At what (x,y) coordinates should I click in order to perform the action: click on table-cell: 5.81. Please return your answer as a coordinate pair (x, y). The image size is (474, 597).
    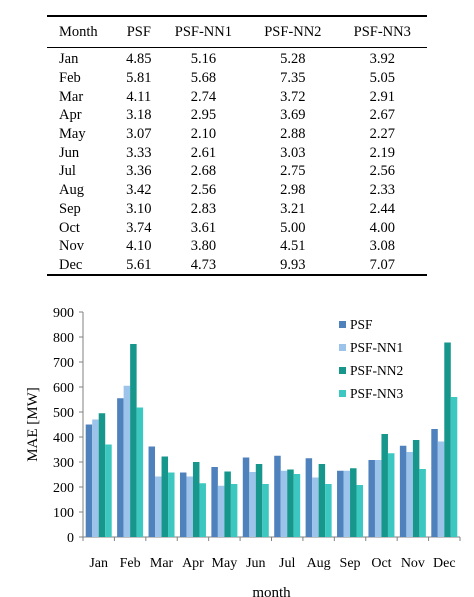
    Looking at the image, I should click on (139, 78).